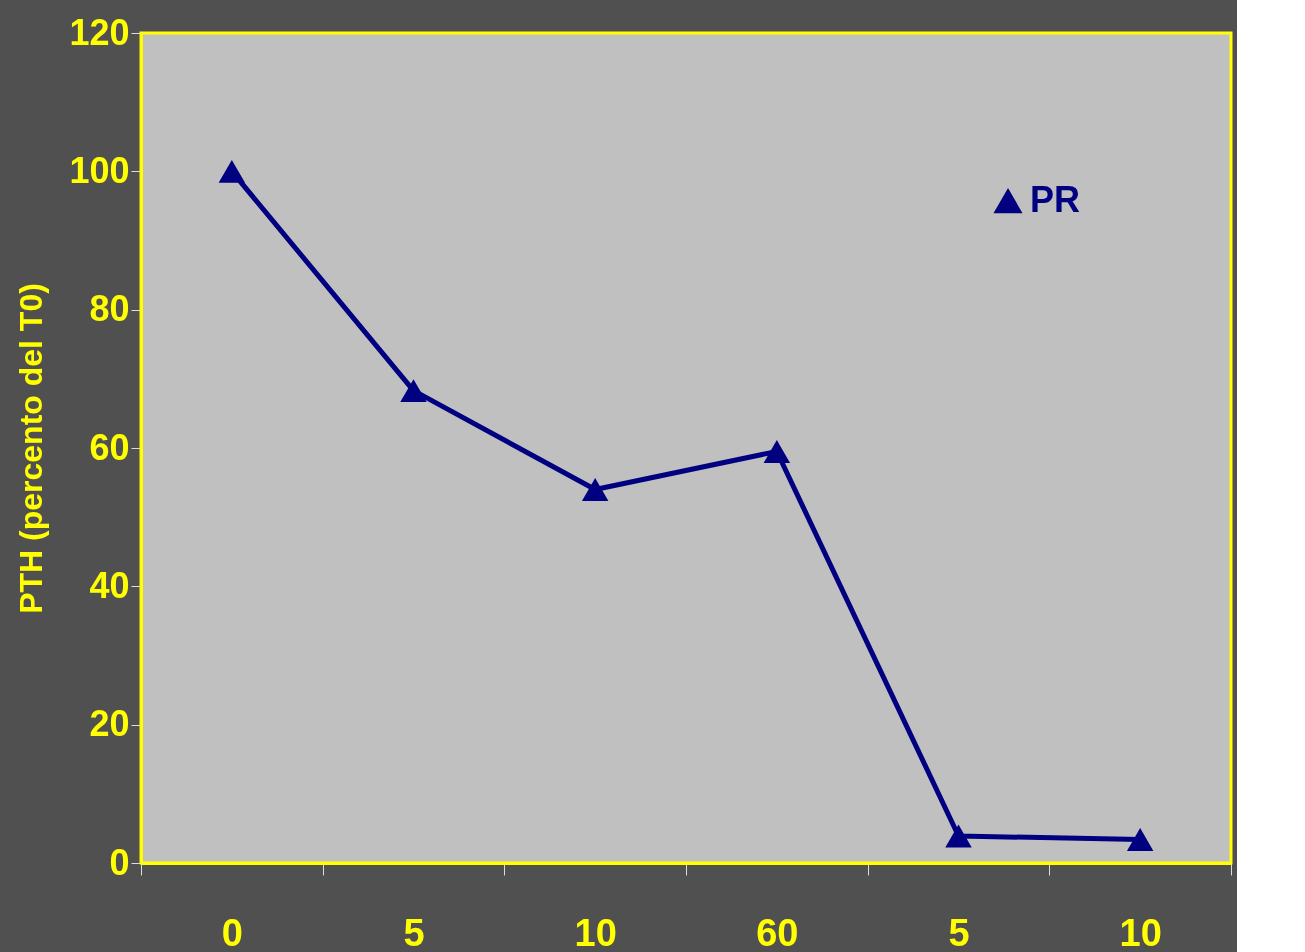 This screenshot has width=1305, height=952. Describe the element at coordinates (777, 931) in the screenshot. I see `x-tick-label: 60` at that location.